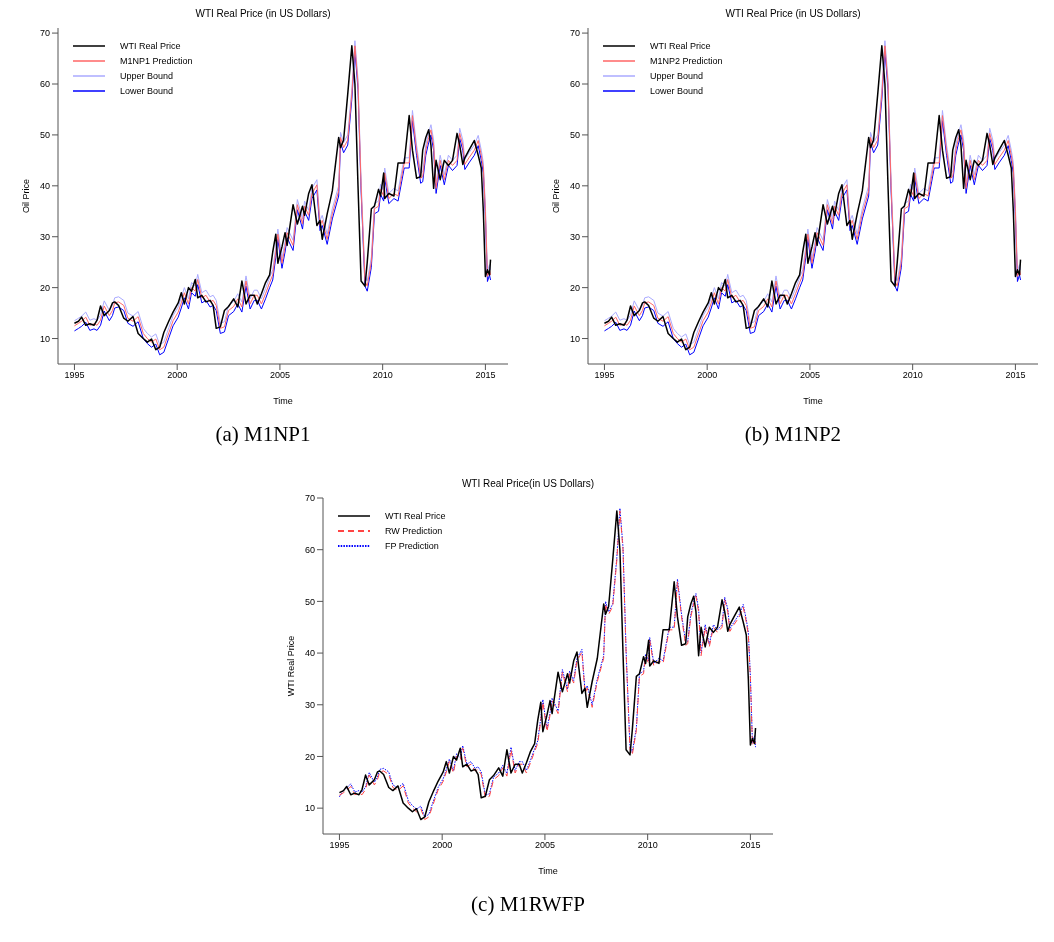  What do you see at coordinates (291, 666) in the screenshot?
I see `y-axis-title: WTI Real Price` at bounding box center [291, 666].